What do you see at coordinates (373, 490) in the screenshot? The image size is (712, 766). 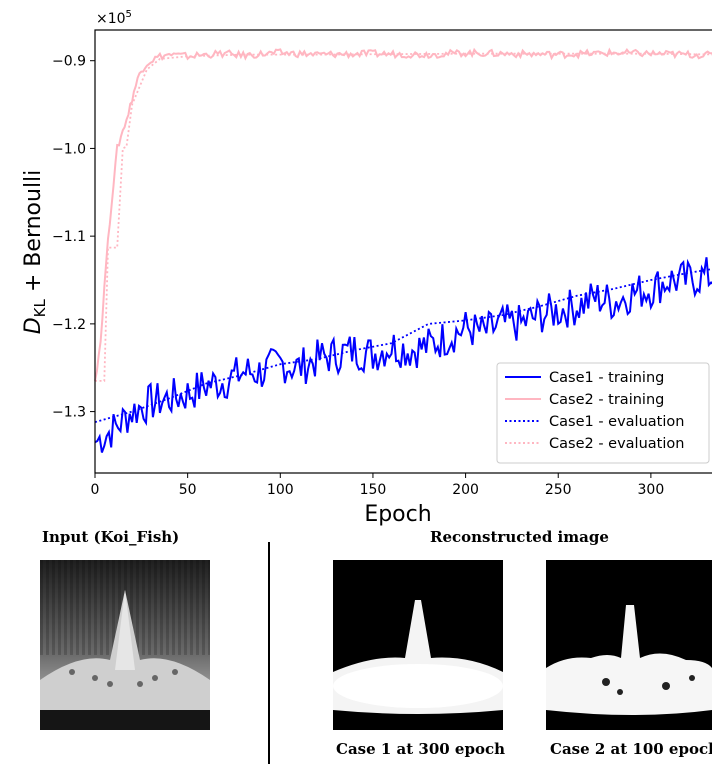 I see `x-tick-label: 150` at bounding box center [373, 490].